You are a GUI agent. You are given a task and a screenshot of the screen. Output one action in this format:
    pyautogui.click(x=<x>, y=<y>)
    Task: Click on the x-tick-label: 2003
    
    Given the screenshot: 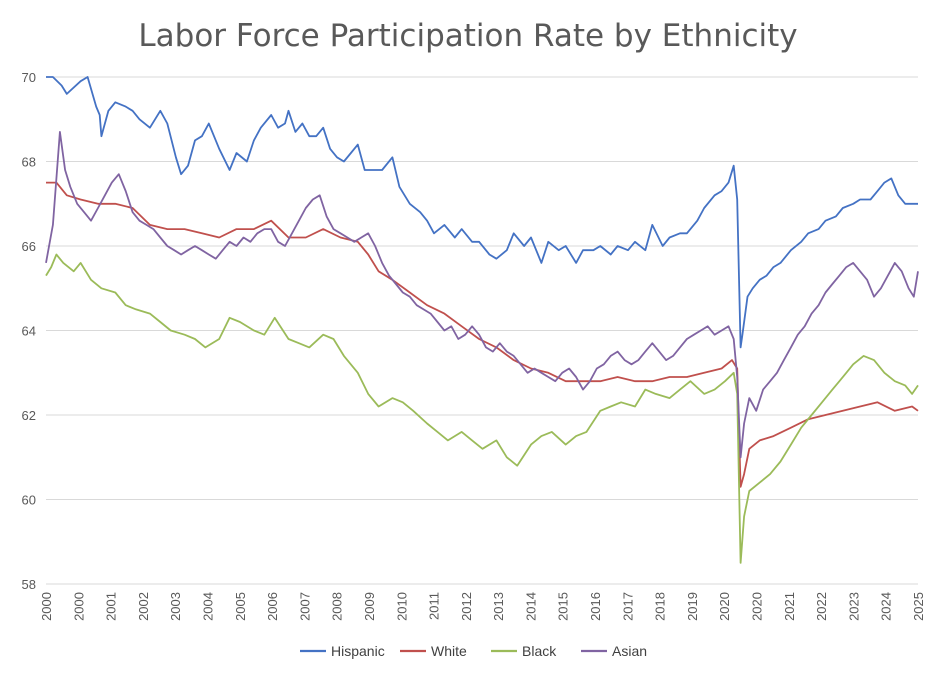 What is the action you would take?
    pyautogui.click(x=175, y=606)
    